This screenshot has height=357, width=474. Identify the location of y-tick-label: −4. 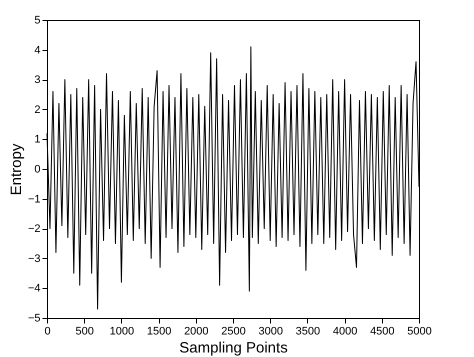
(34, 288).